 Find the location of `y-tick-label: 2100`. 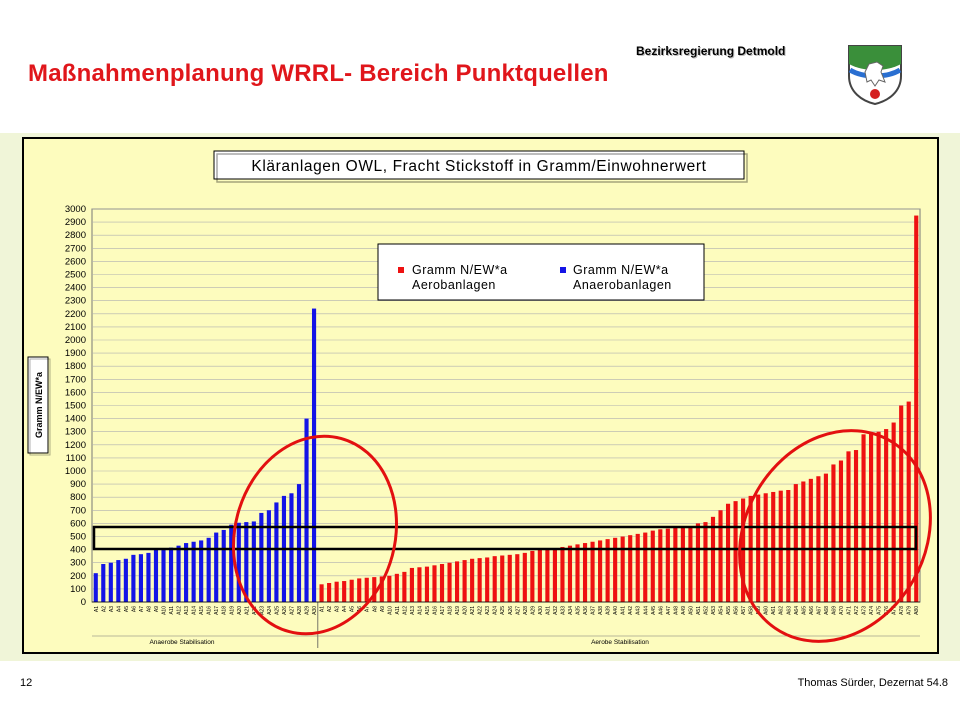

y-tick-label: 2100 is located at coordinates (75, 327).